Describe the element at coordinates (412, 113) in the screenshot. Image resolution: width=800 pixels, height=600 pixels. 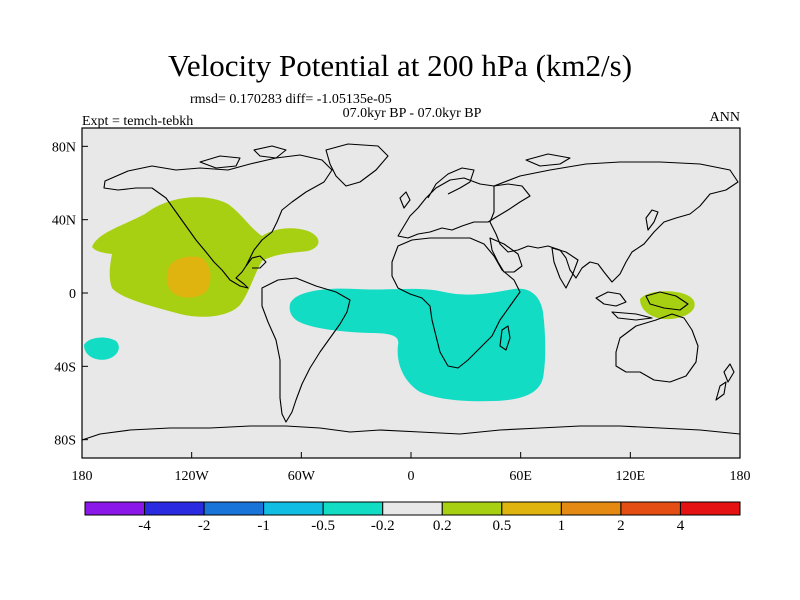
I see `subtitle: 07.0kyr BP - 07.0kyr BP` at that location.